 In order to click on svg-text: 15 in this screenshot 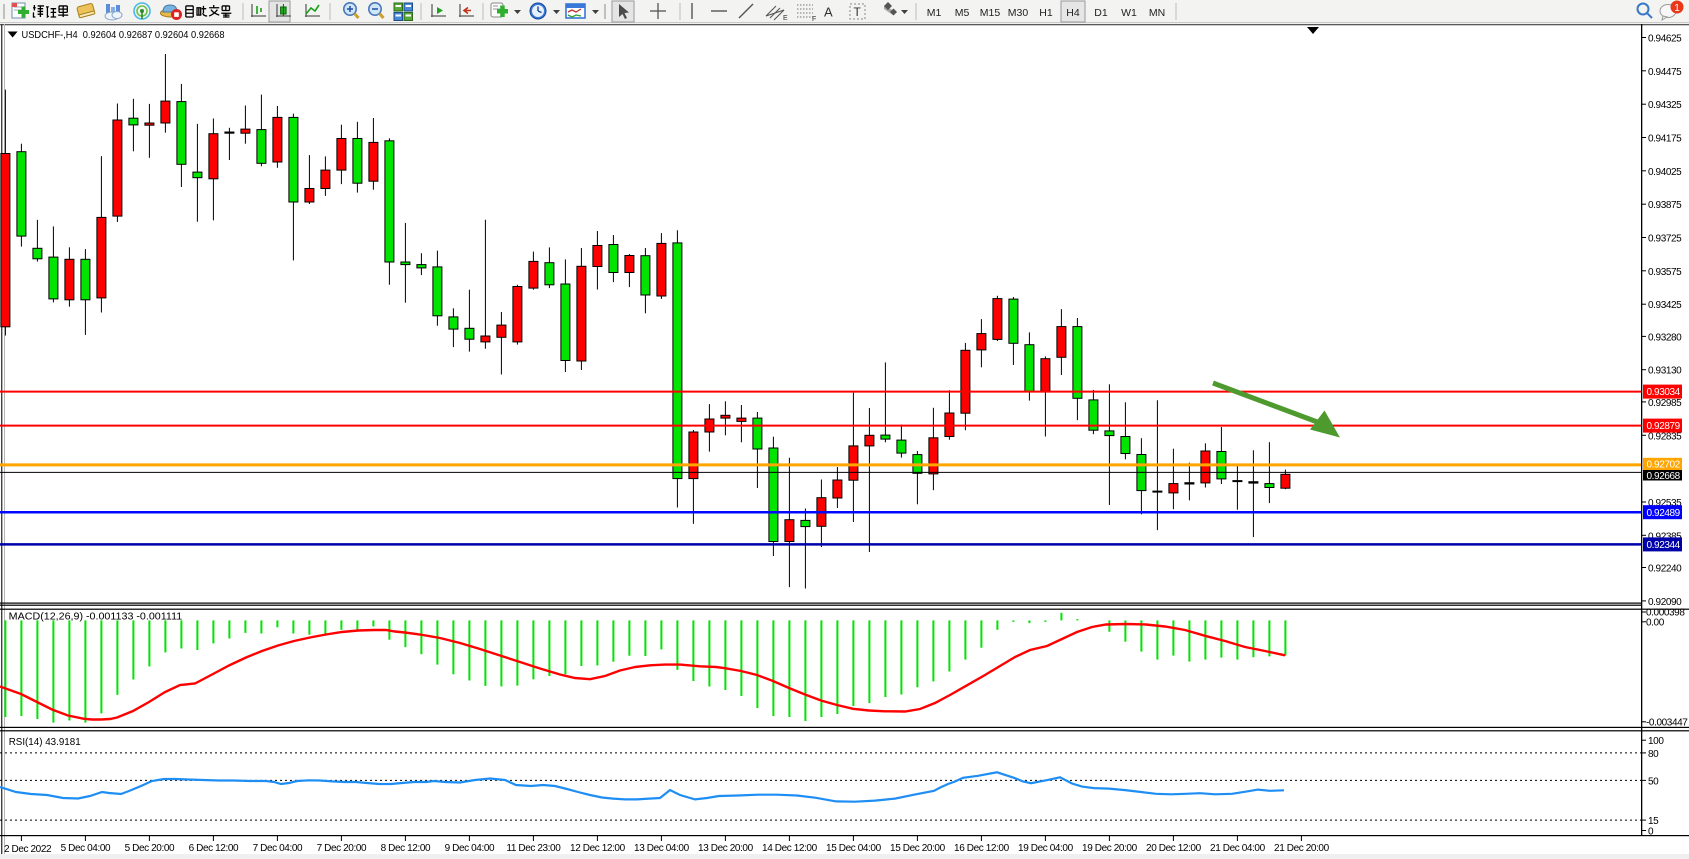, I will do `click(1653, 821)`.